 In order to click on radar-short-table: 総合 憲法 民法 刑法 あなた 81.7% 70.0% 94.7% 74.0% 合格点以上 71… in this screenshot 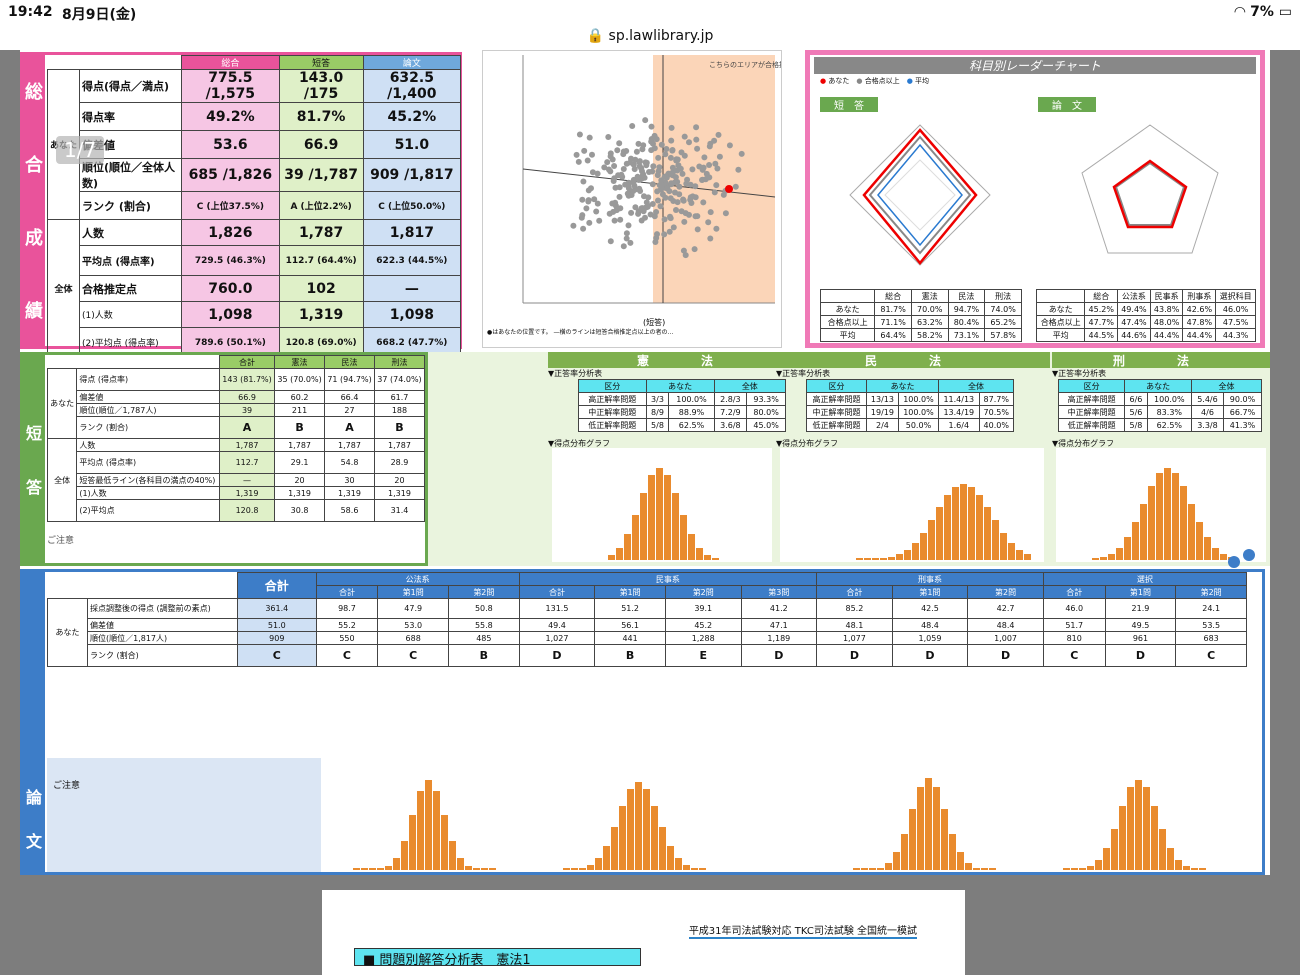, I will do `click(920, 315)`.